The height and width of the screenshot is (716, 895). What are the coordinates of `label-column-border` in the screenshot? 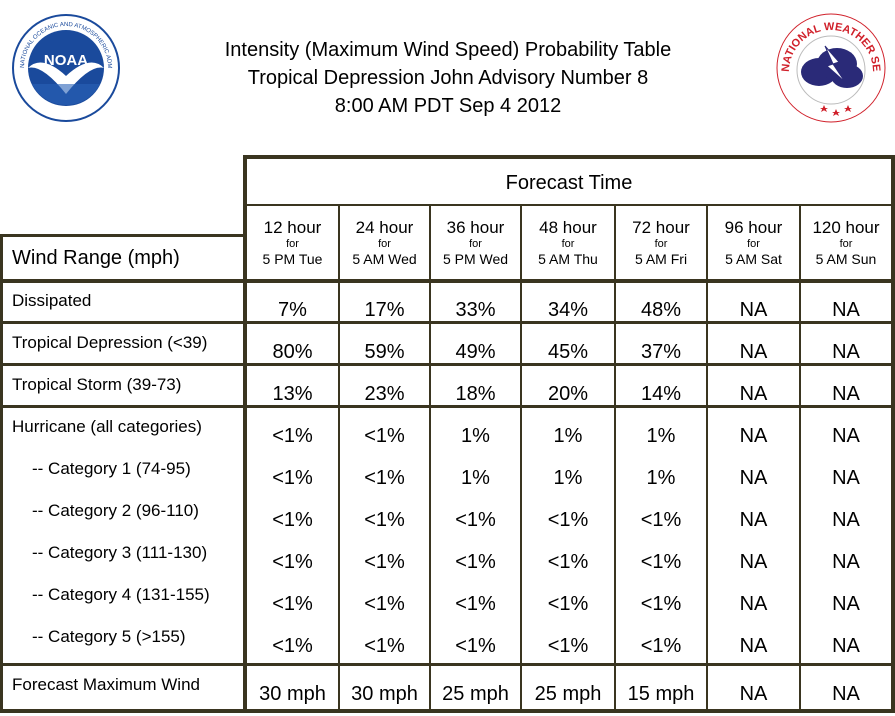 It's located at (245, 434).